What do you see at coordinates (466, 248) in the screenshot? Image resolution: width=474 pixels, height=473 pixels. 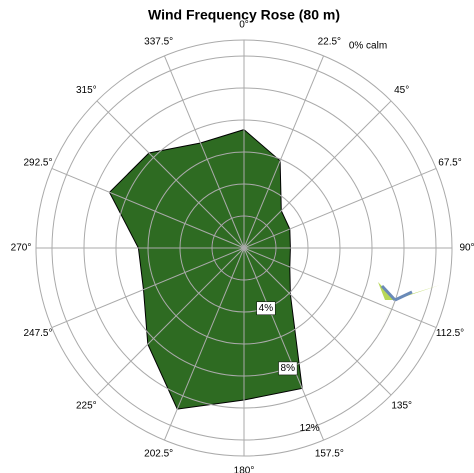 I see `direction-label: 90°` at bounding box center [466, 248].